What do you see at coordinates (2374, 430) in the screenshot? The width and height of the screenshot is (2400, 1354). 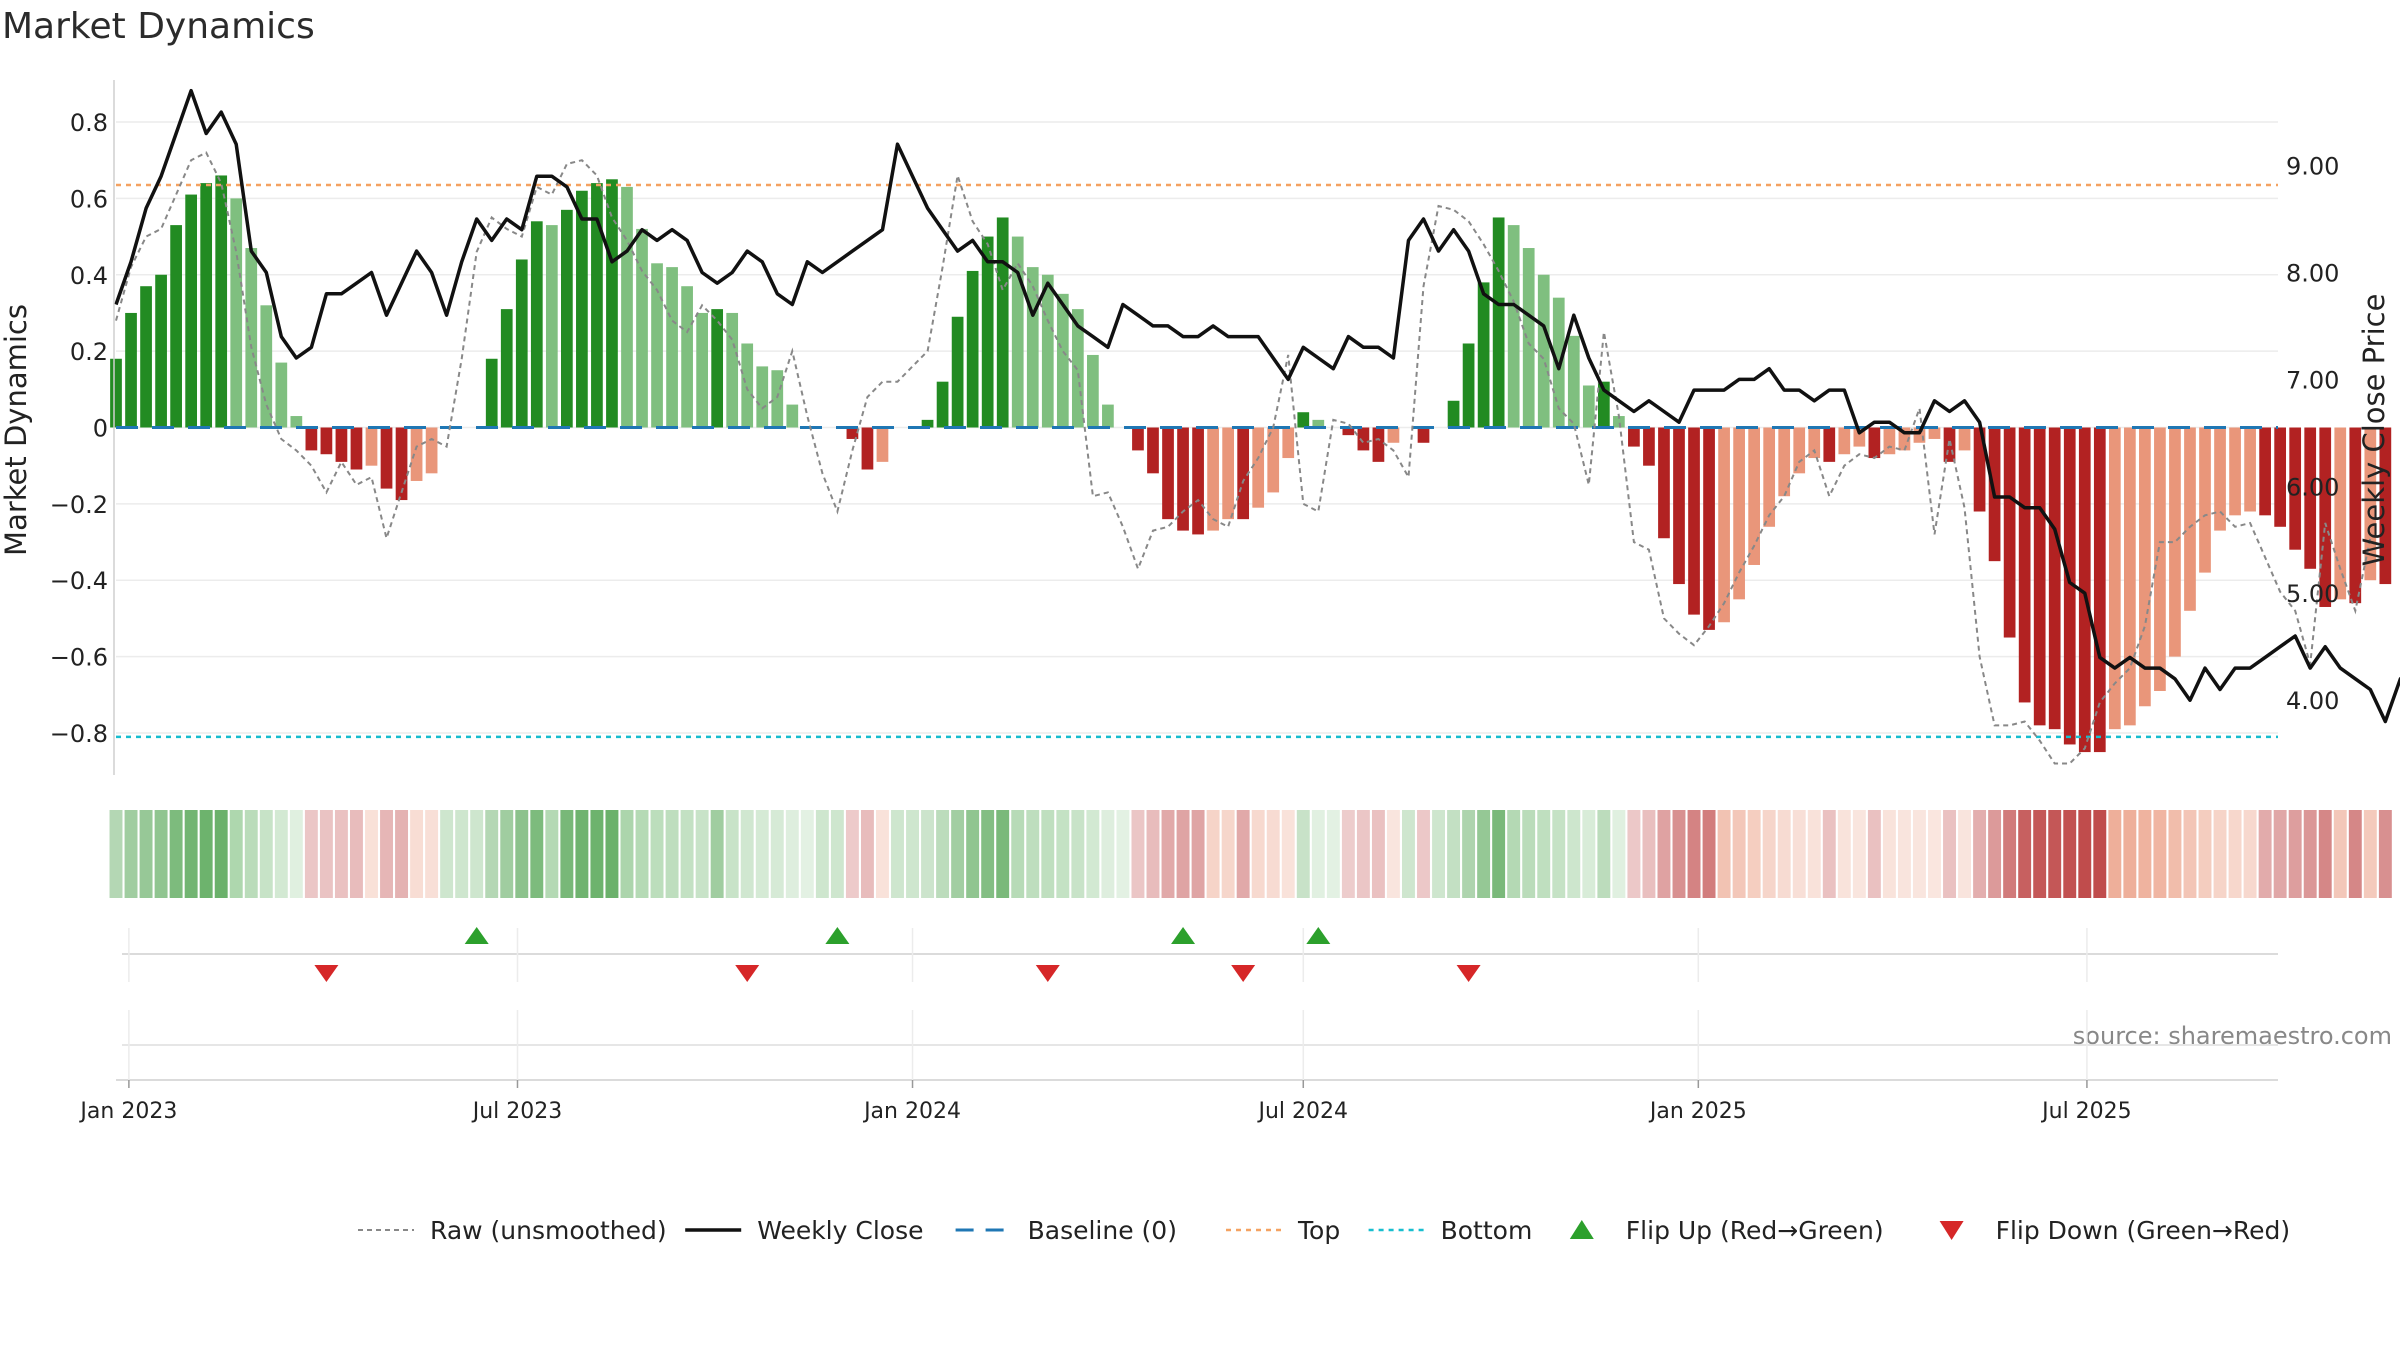 I see `y-axis-right-label: Weekly Close Price` at bounding box center [2374, 430].